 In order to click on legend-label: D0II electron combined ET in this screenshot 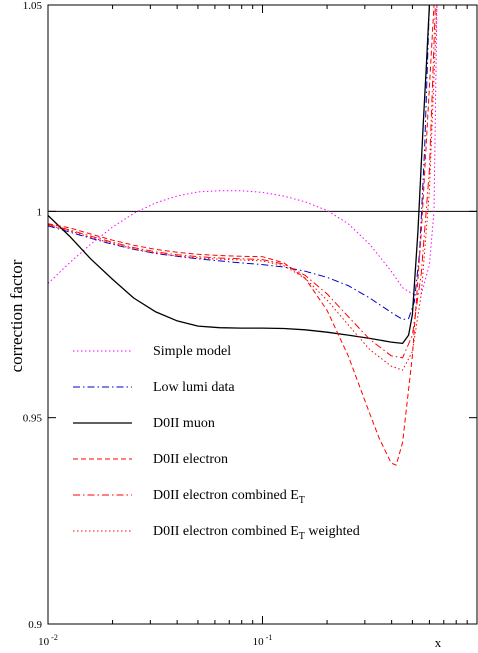, I will do `click(229, 497)`.